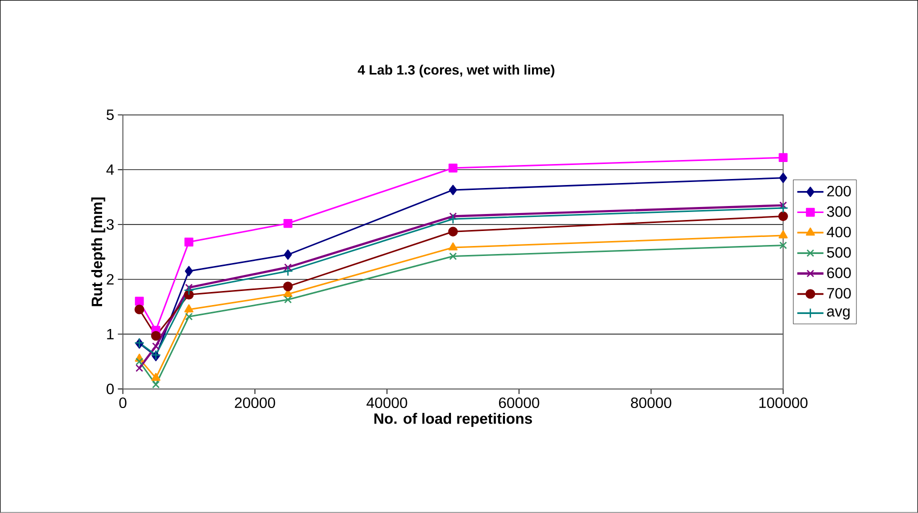 This screenshot has width=918, height=513. Describe the element at coordinates (110, 115) in the screenshot. I see `y-tick-label: 5` at that location.